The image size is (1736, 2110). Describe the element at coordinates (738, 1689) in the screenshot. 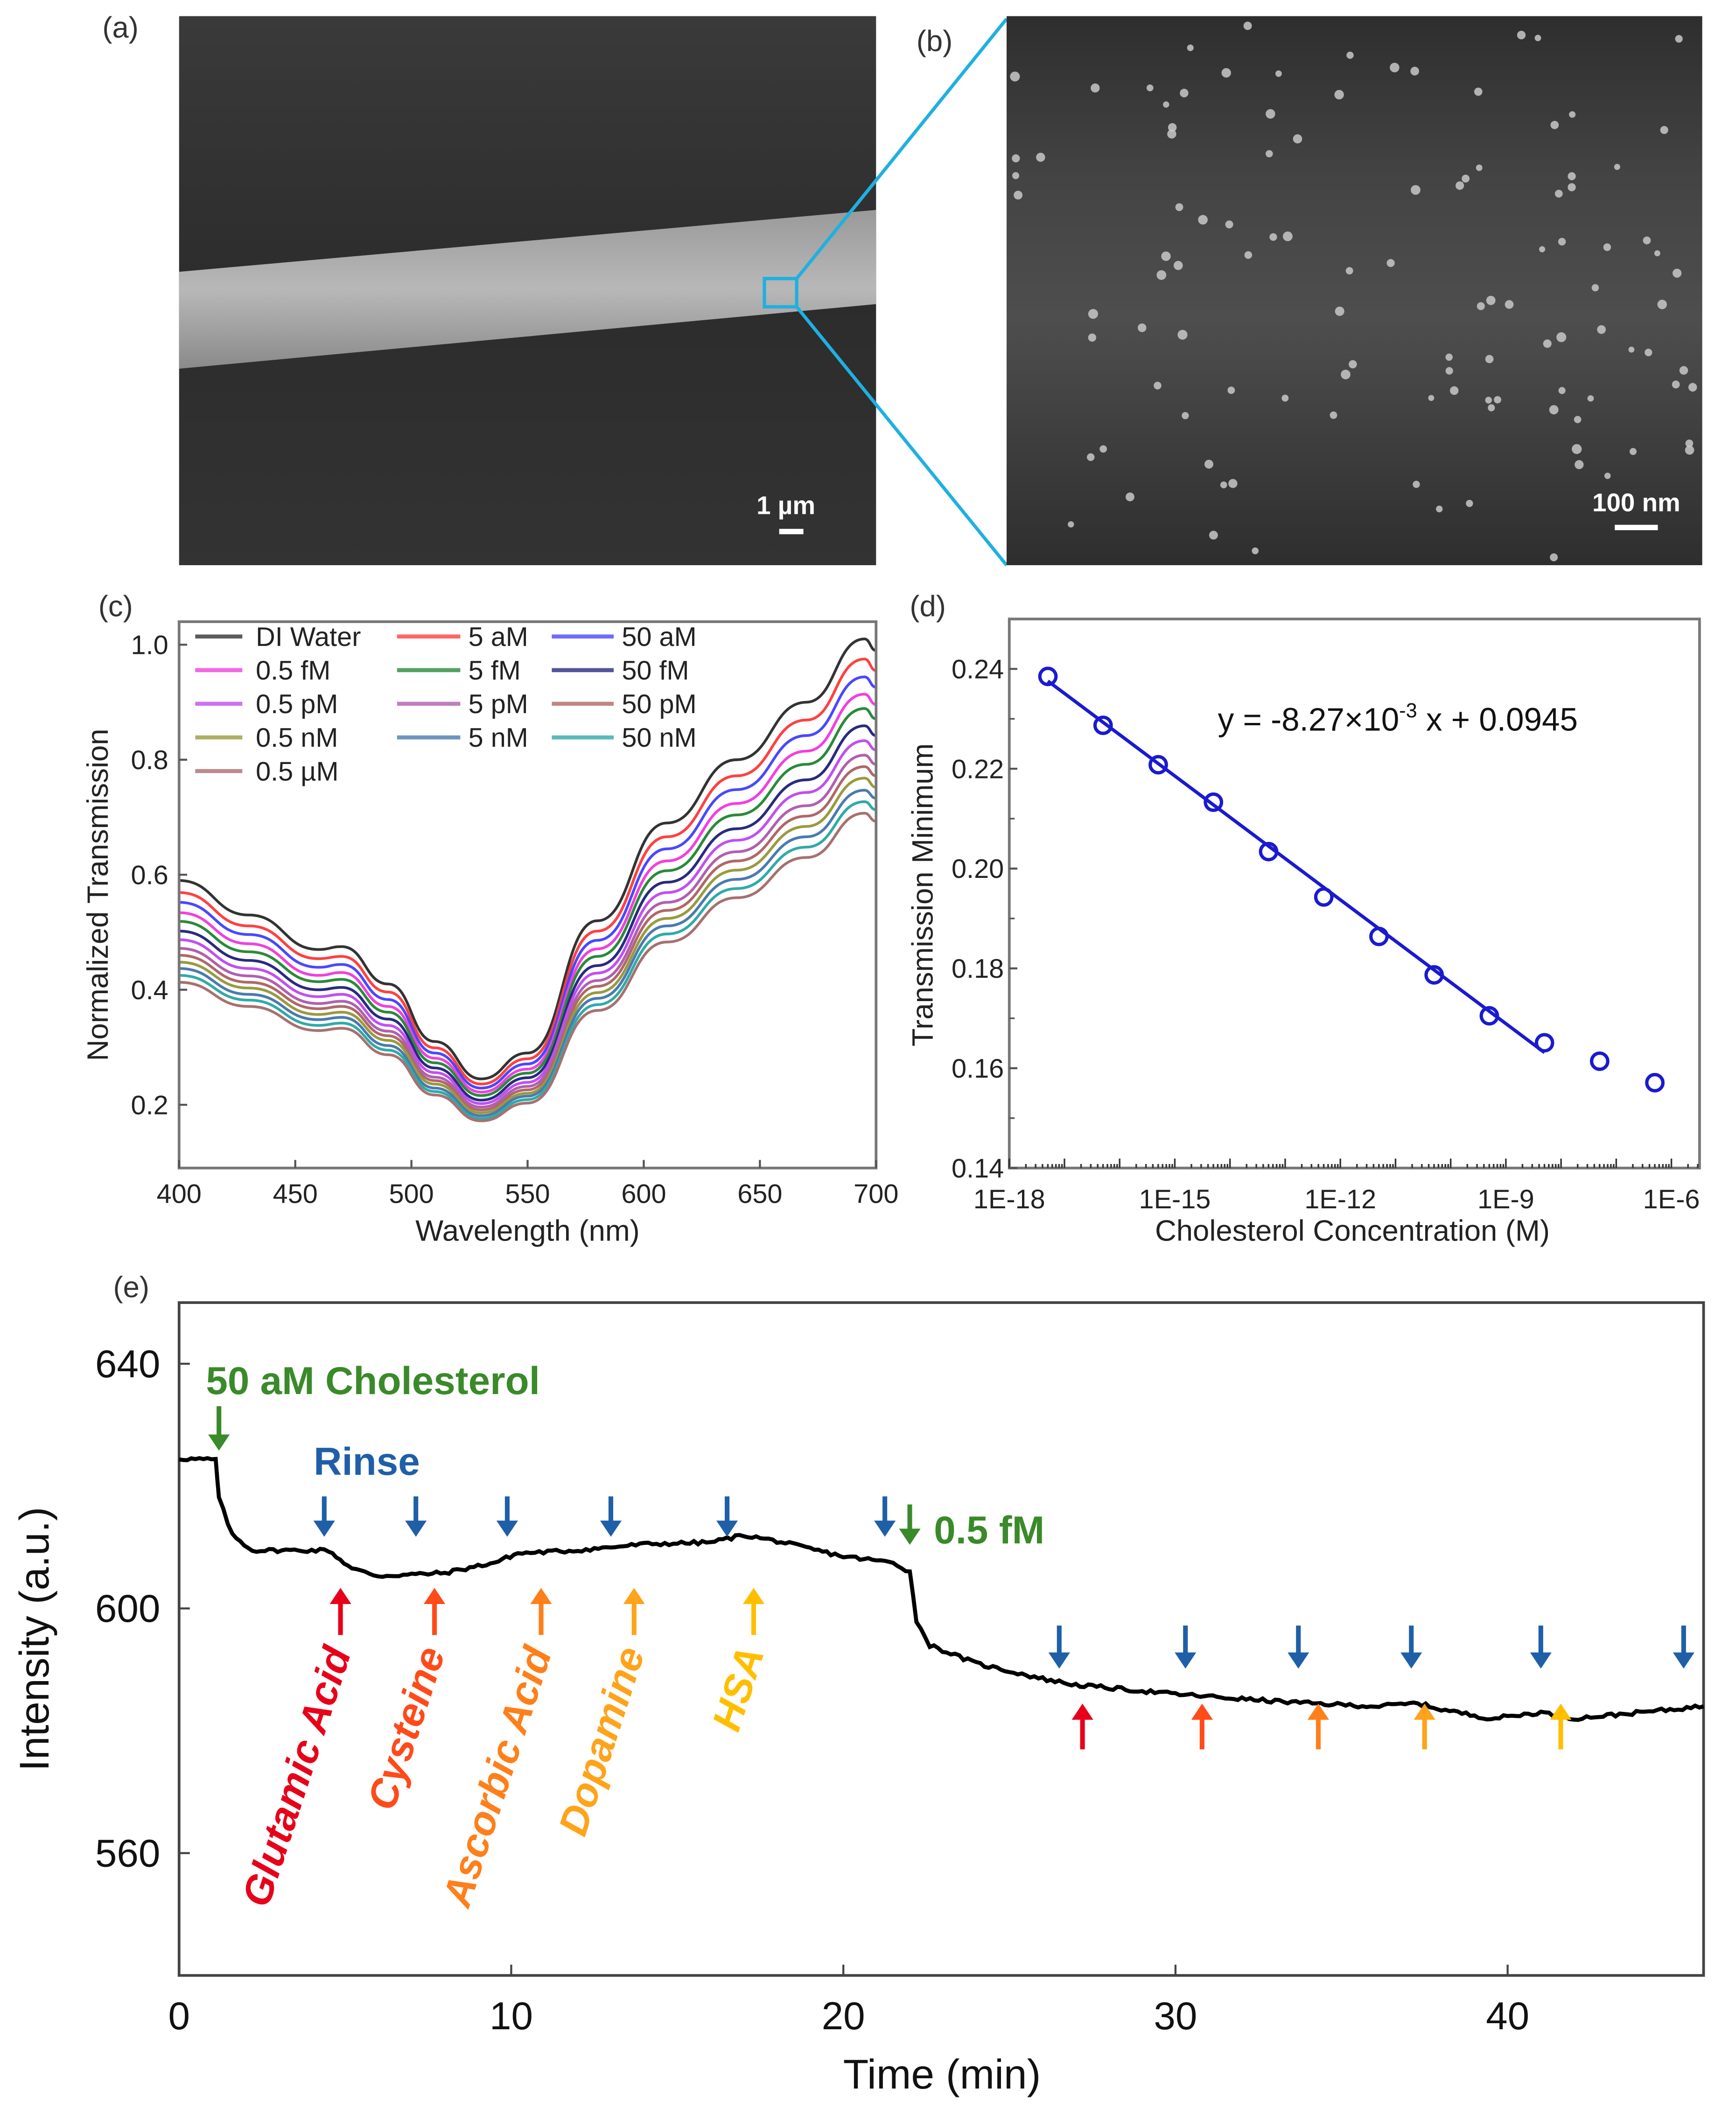

I see `interferent-label: HSA` at that location.